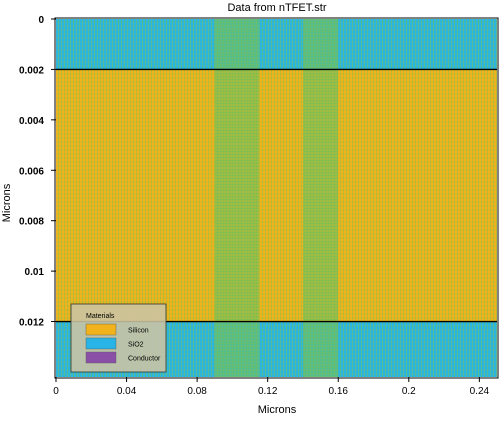 The width and height of the screenshot is (500, 426). What do you see at coordinates (31, 222) in the screenshot?
I see `y-tick-label: 0.008` at bounding box center [31, 222].